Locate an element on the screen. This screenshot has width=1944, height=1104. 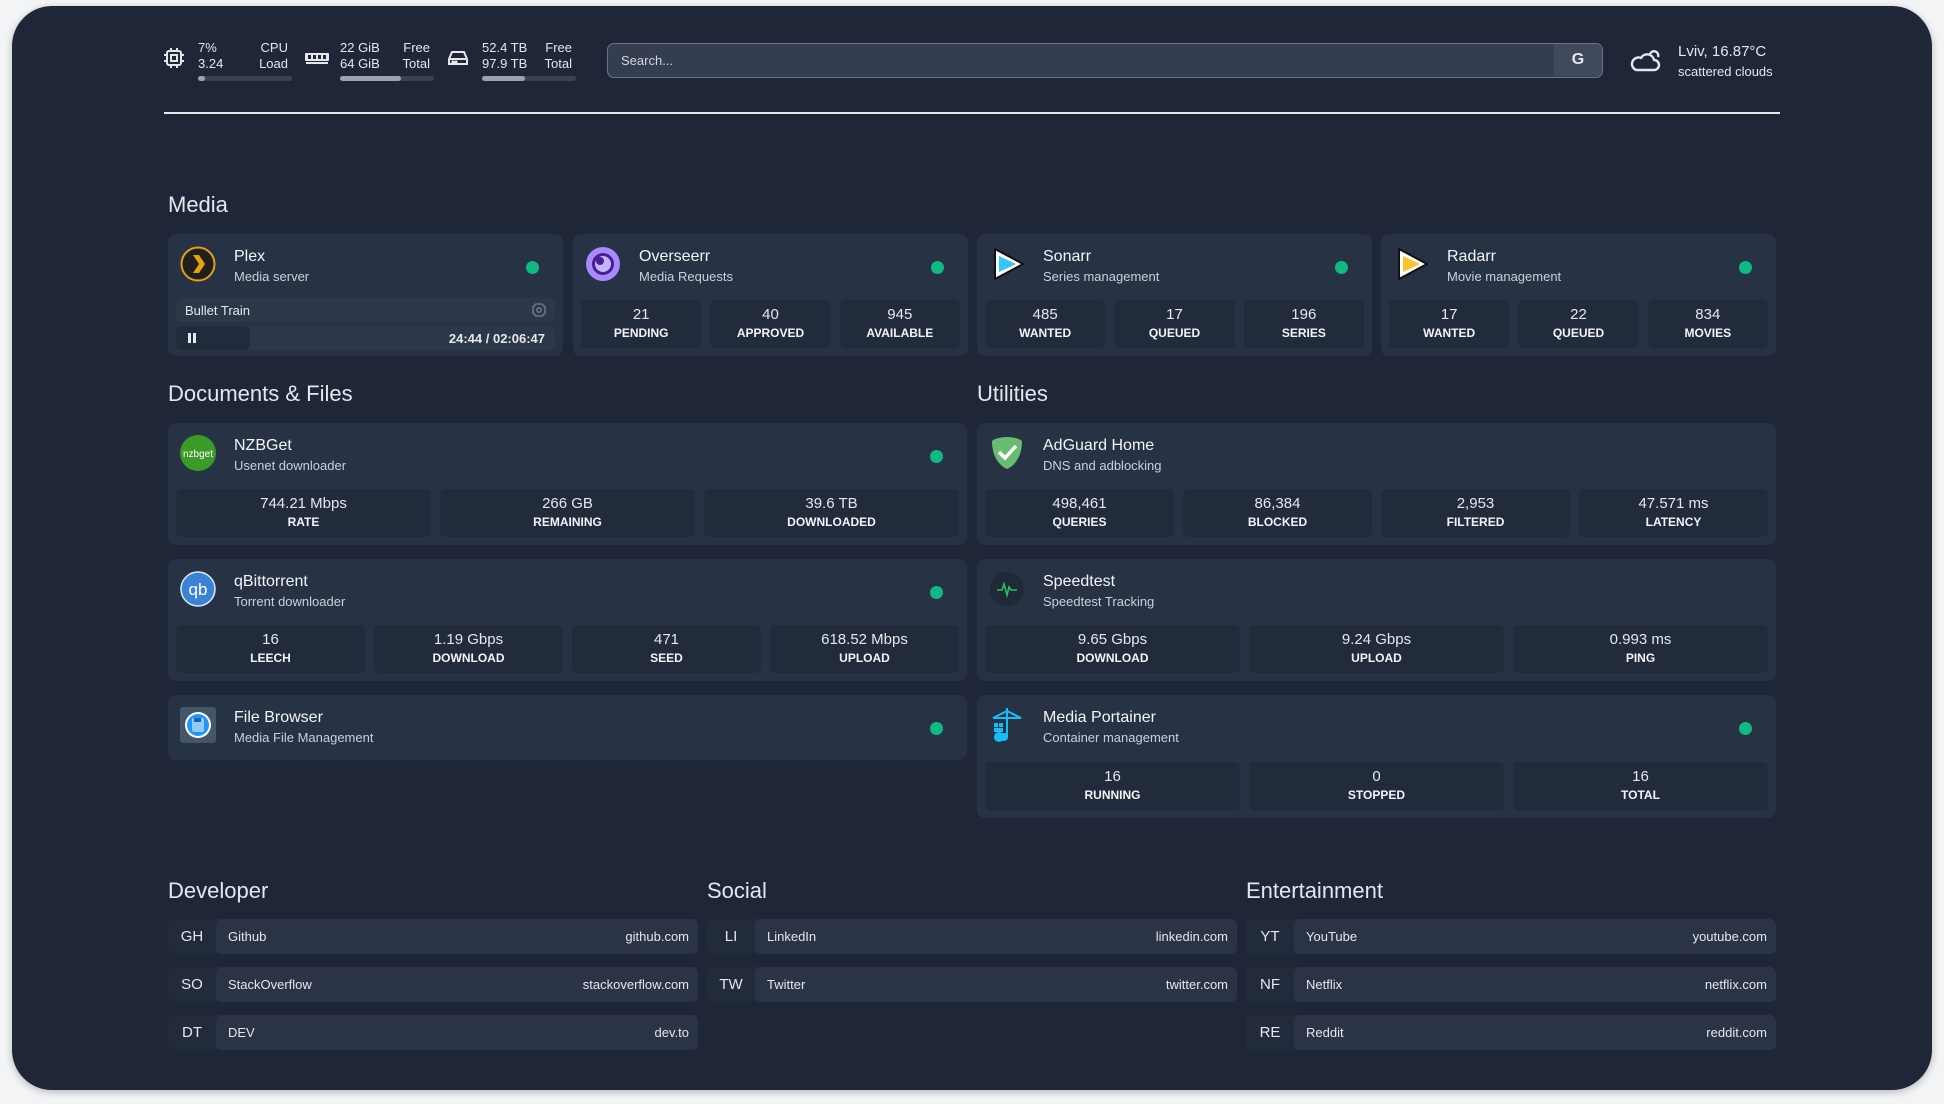
stat-value: 22 is located at coordinates (1578, 314).